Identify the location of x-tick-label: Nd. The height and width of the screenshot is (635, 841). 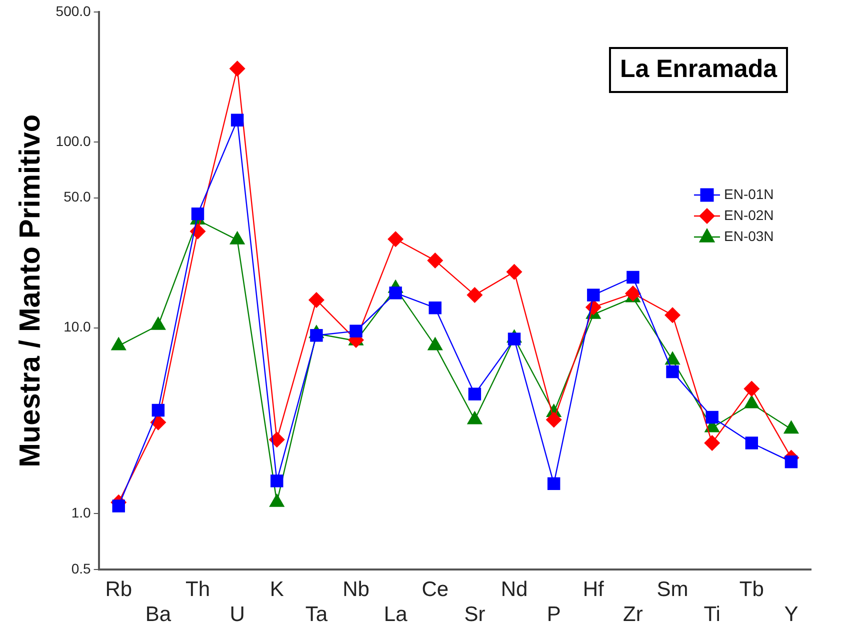
(514, 589).